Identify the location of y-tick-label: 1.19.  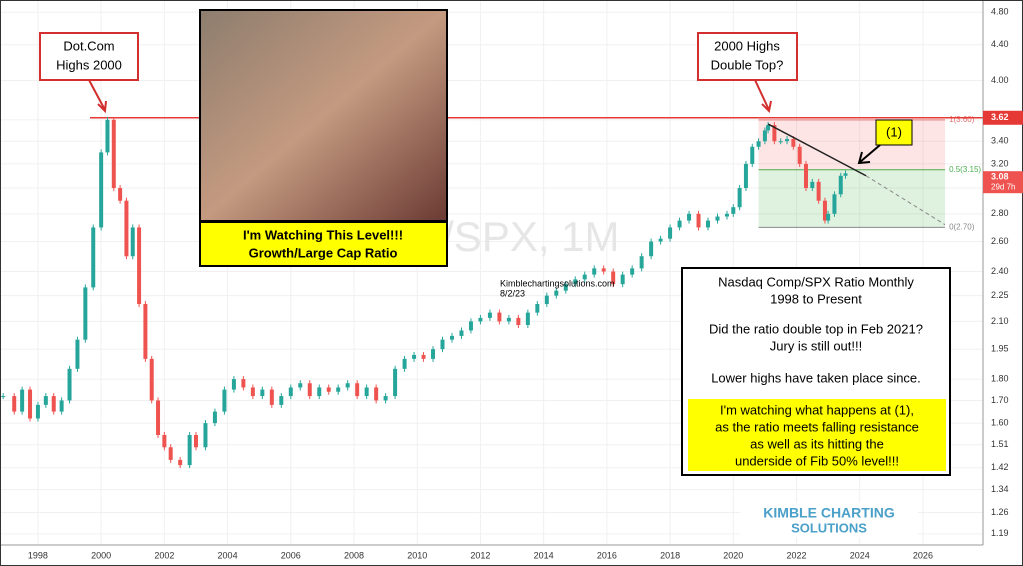
(1000, 533).